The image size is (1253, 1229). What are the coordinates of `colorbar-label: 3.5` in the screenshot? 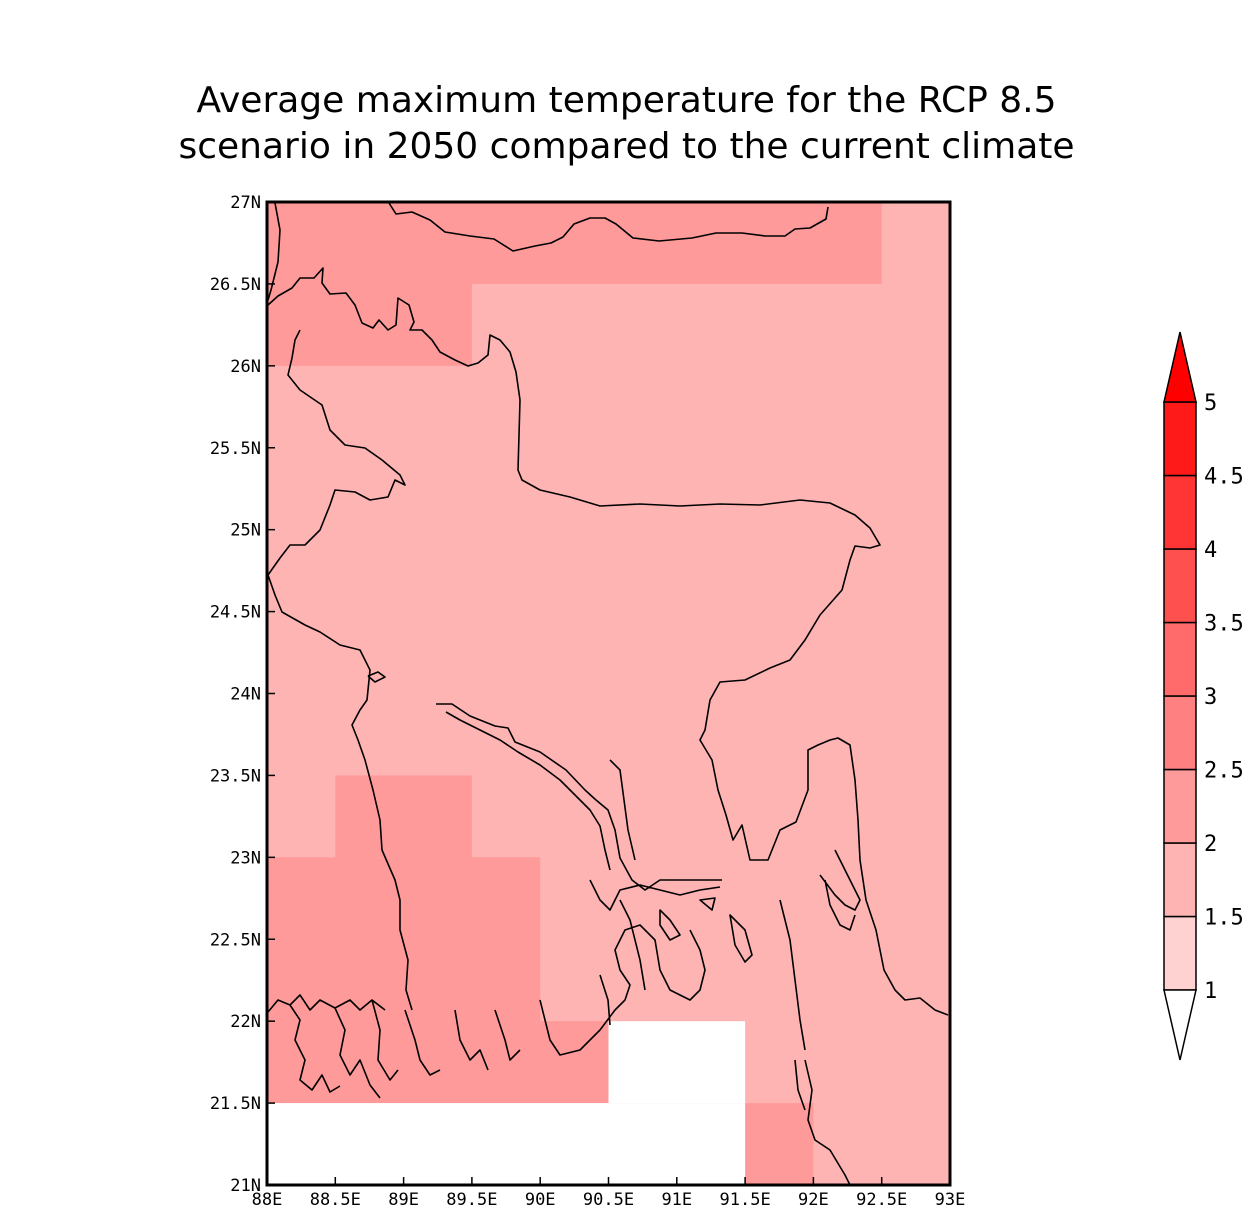 It's located at (1224, 624).